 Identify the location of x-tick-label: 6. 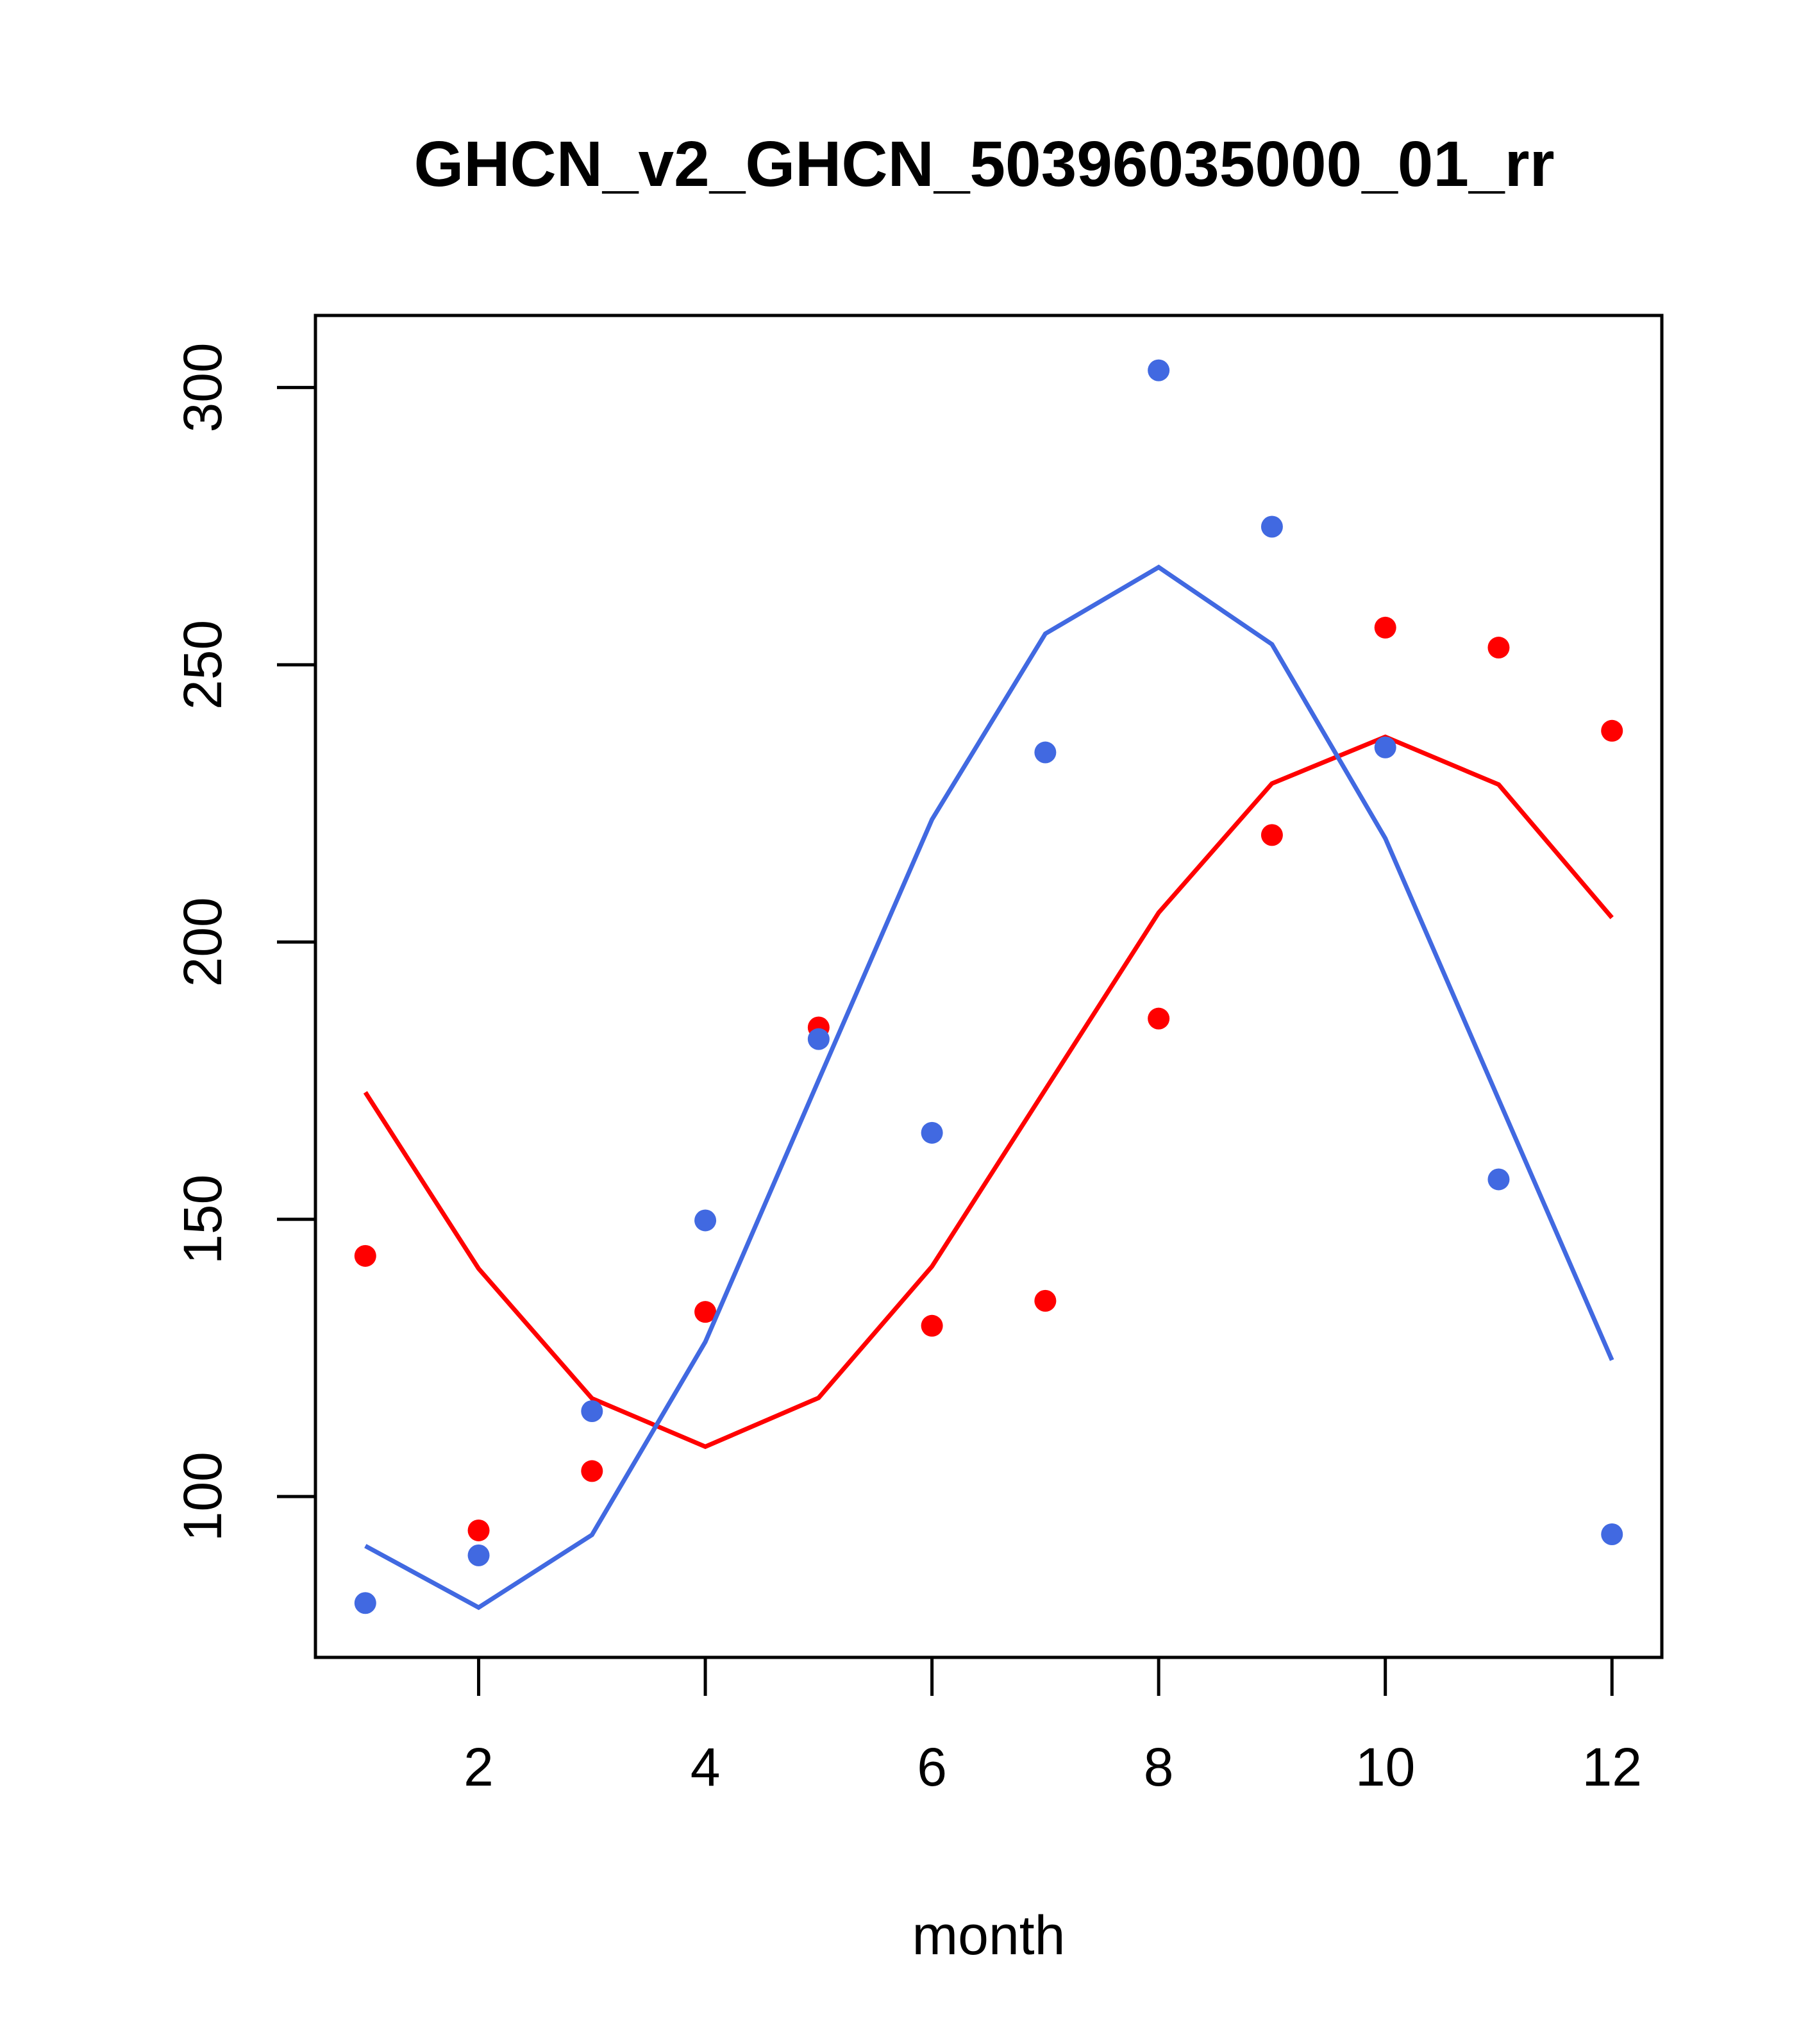
(932, 1767).